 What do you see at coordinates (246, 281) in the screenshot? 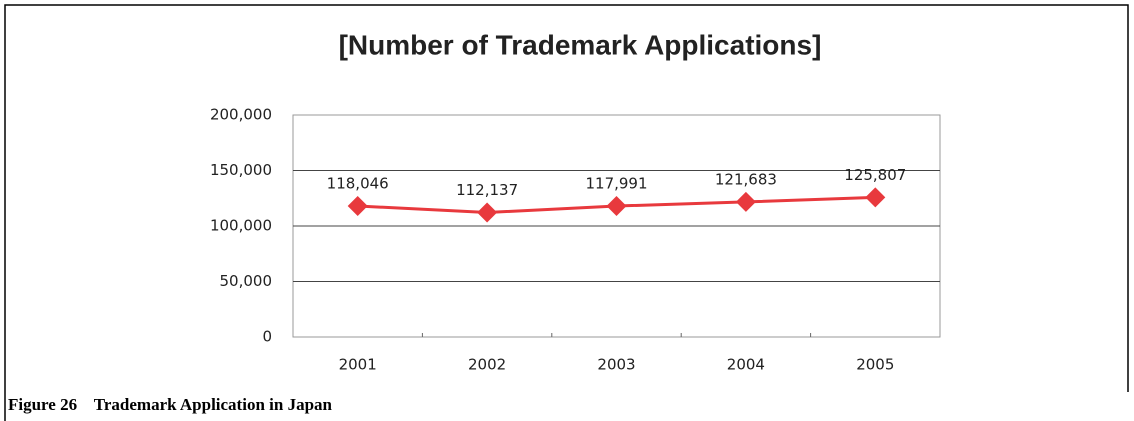
I see `y-tick-label: 50,000` at bounding box center [246, 281].